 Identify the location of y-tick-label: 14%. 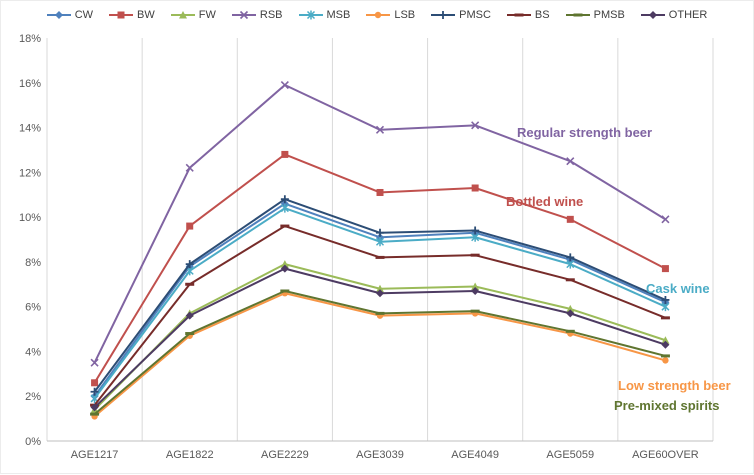
(30, 129).